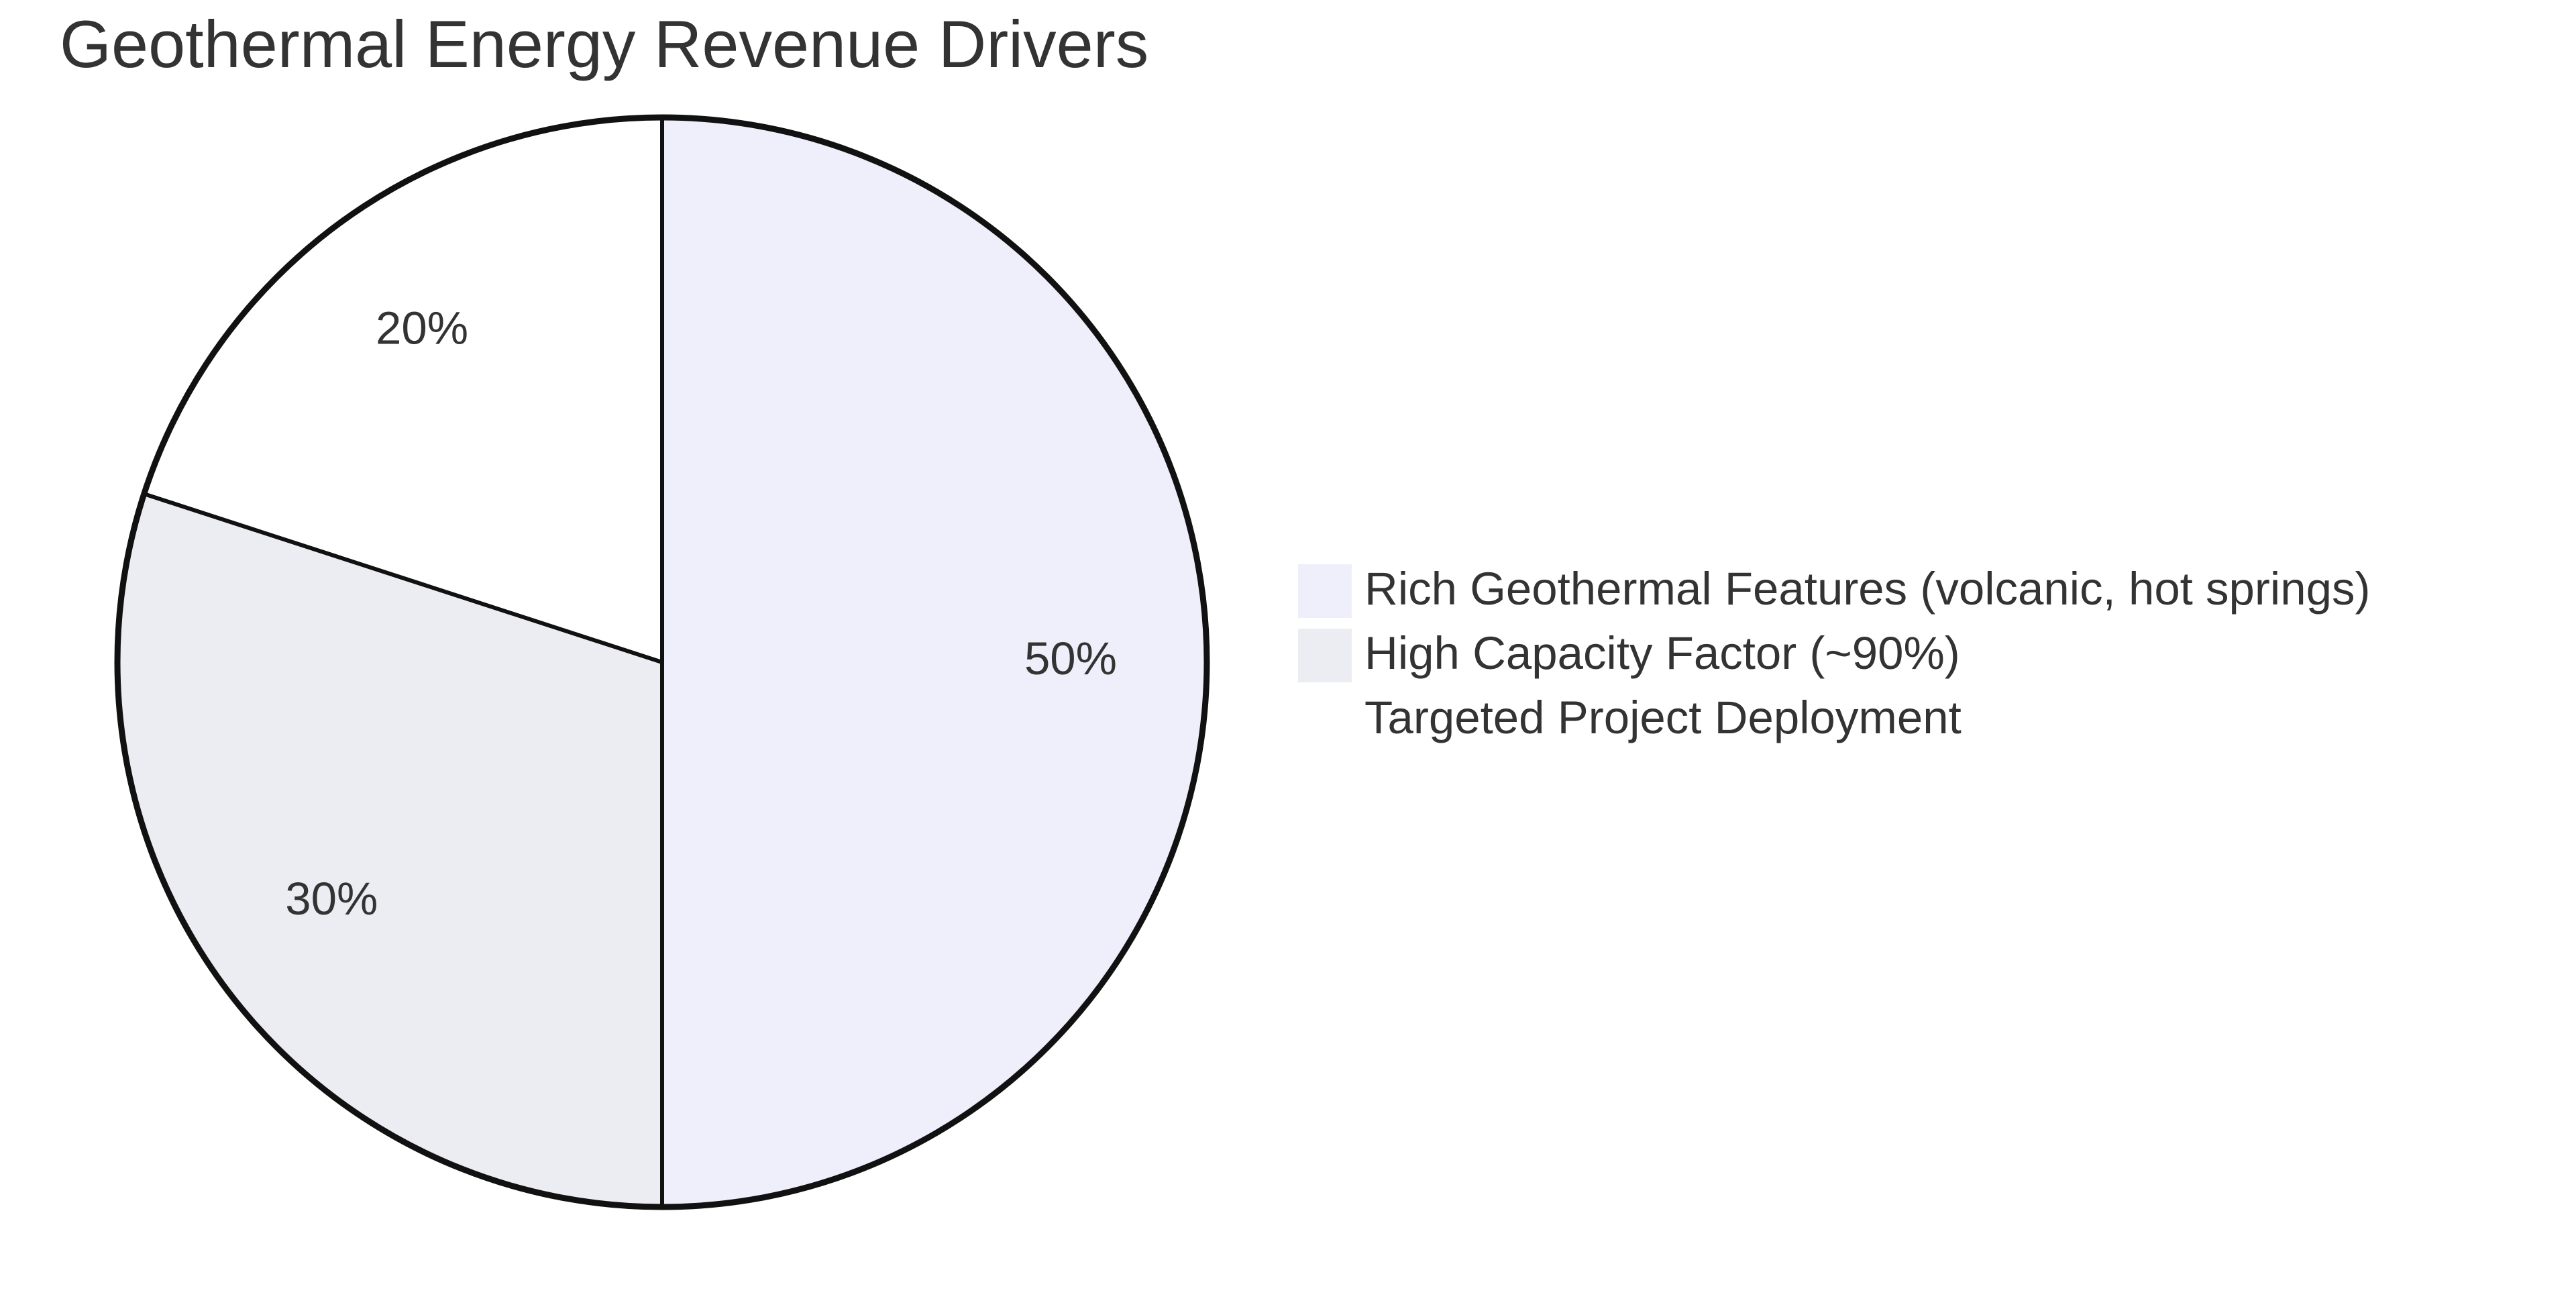 The width and height of the screenshot is (2576, 1315). What do you see at coordinates (604, 44) in the screenshot?
I see `chart-title: Geothermal Energy Revenue Drivers` at bounding box center [604, 44].